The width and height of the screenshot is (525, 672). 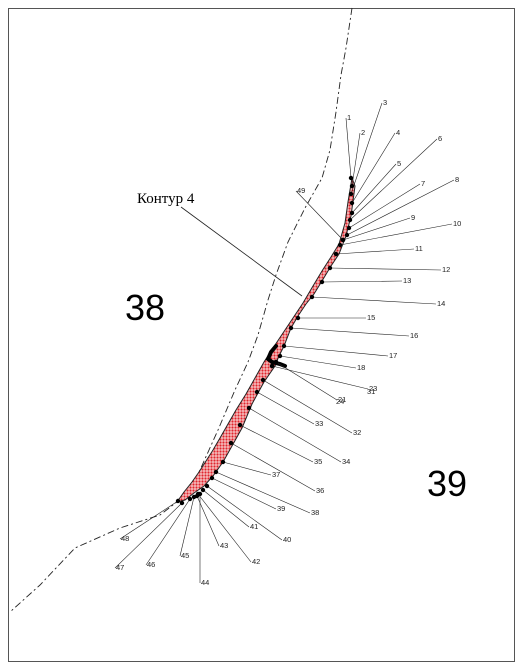 I want to click on callout-leader-line, so click(x=241, y=251).